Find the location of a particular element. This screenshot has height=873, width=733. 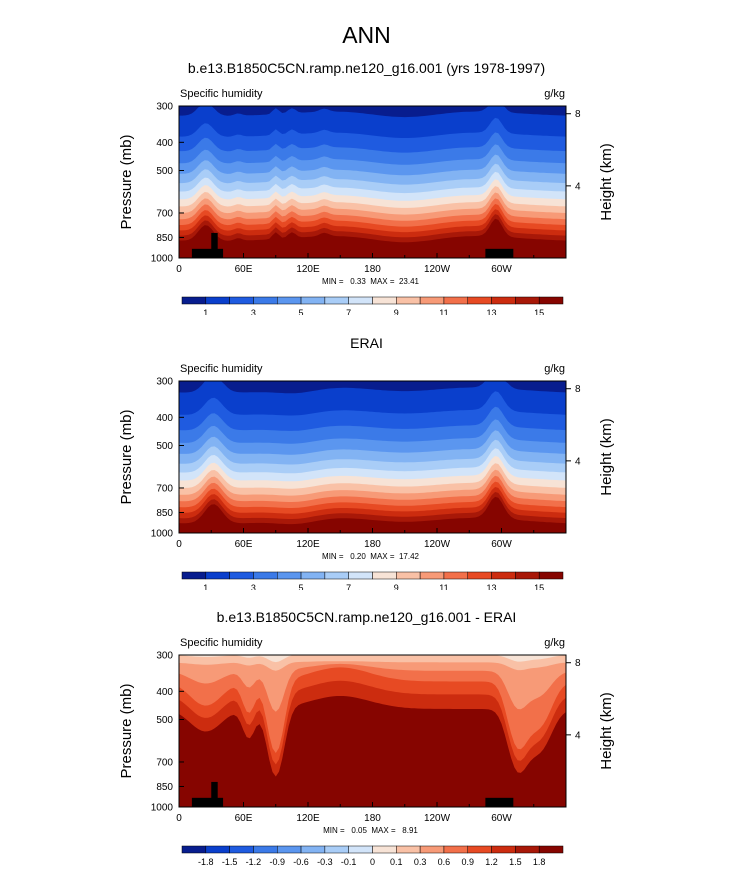

colorbar-label: -0.6 is located at coordinates (301, 861).